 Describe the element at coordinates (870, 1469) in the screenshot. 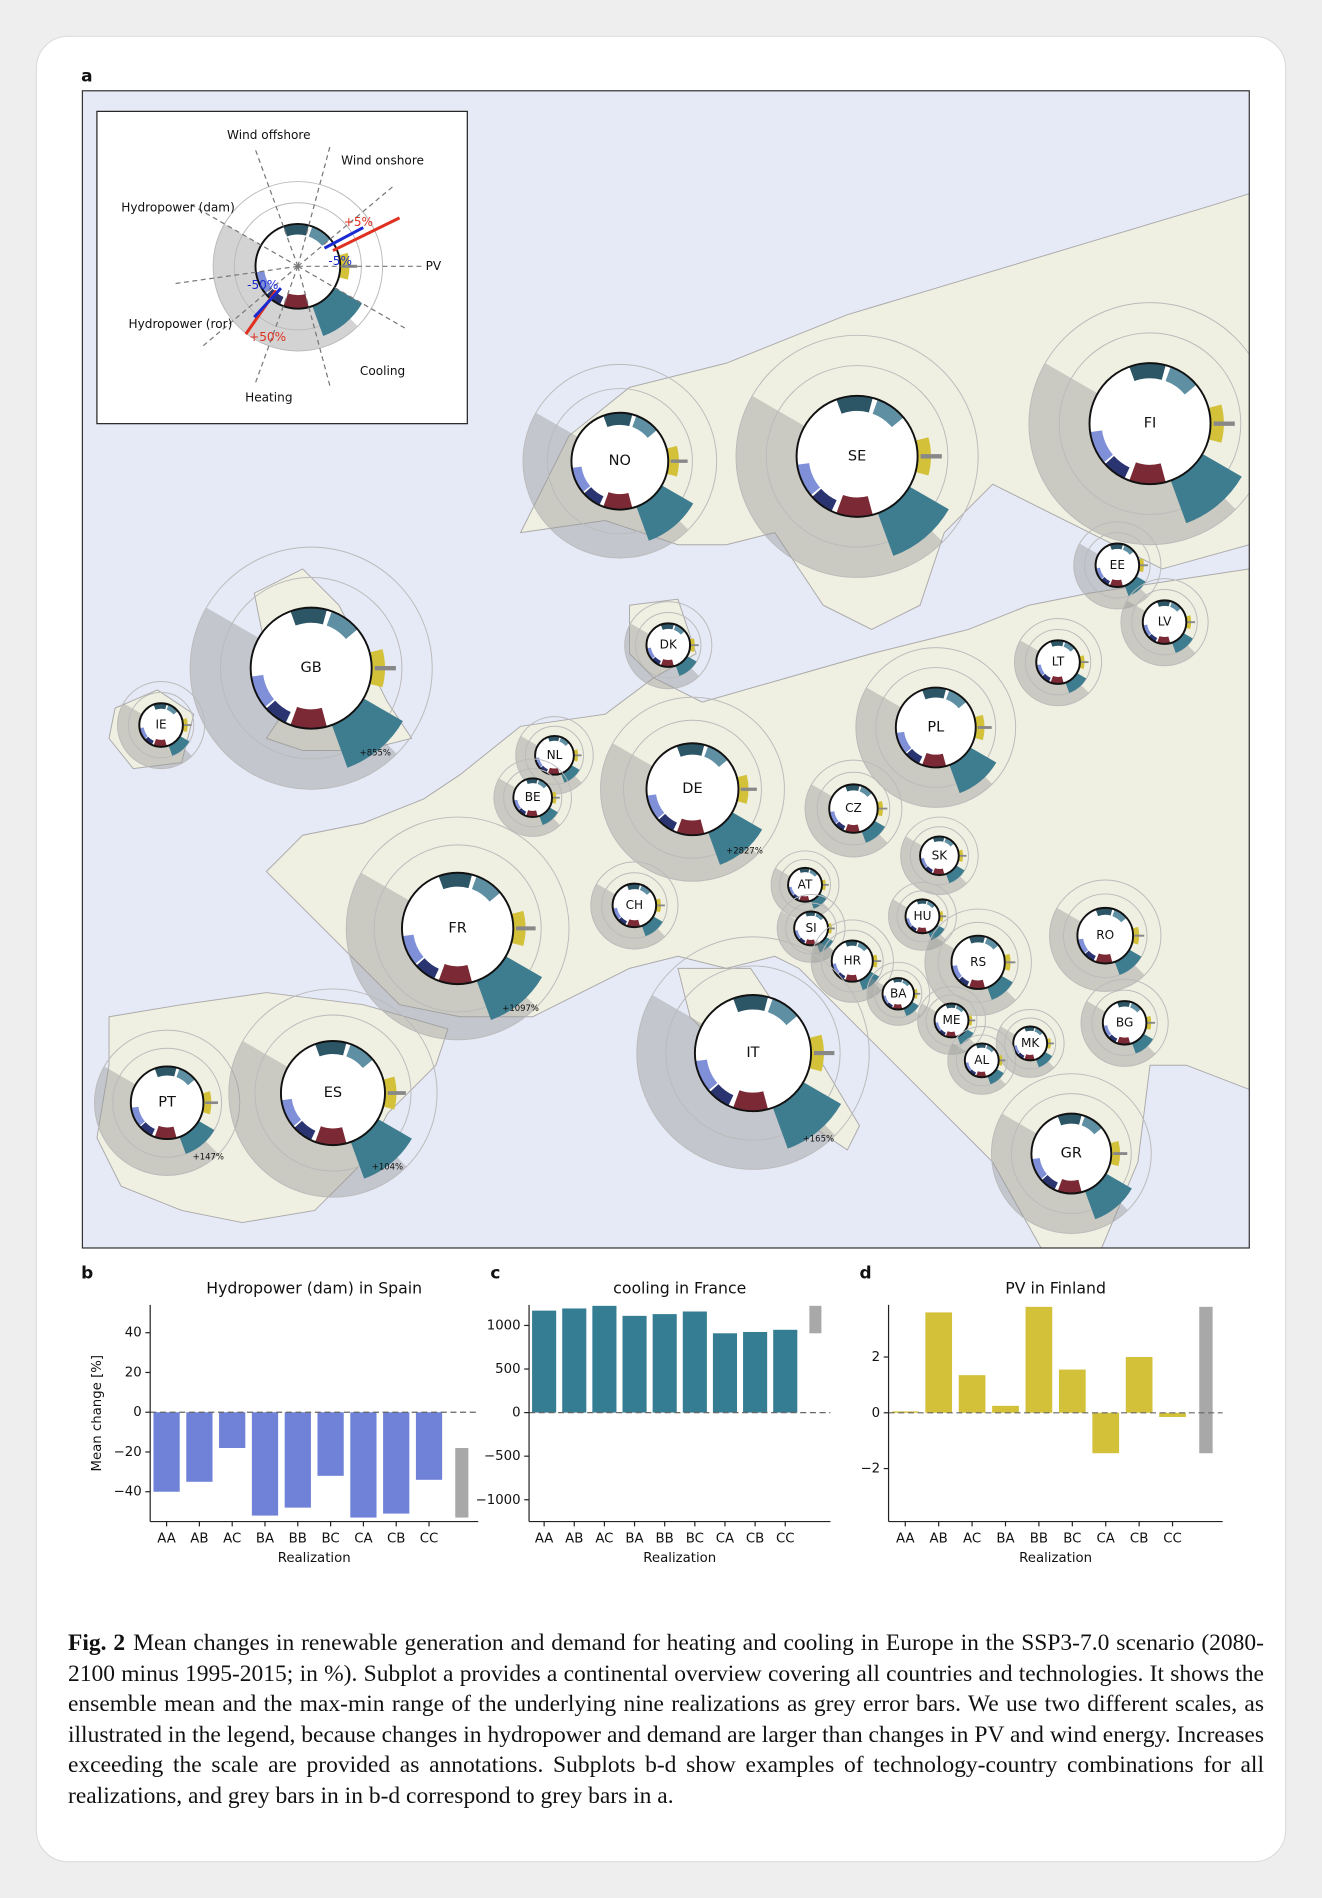

I see `y-tick-label: −2` at that location.